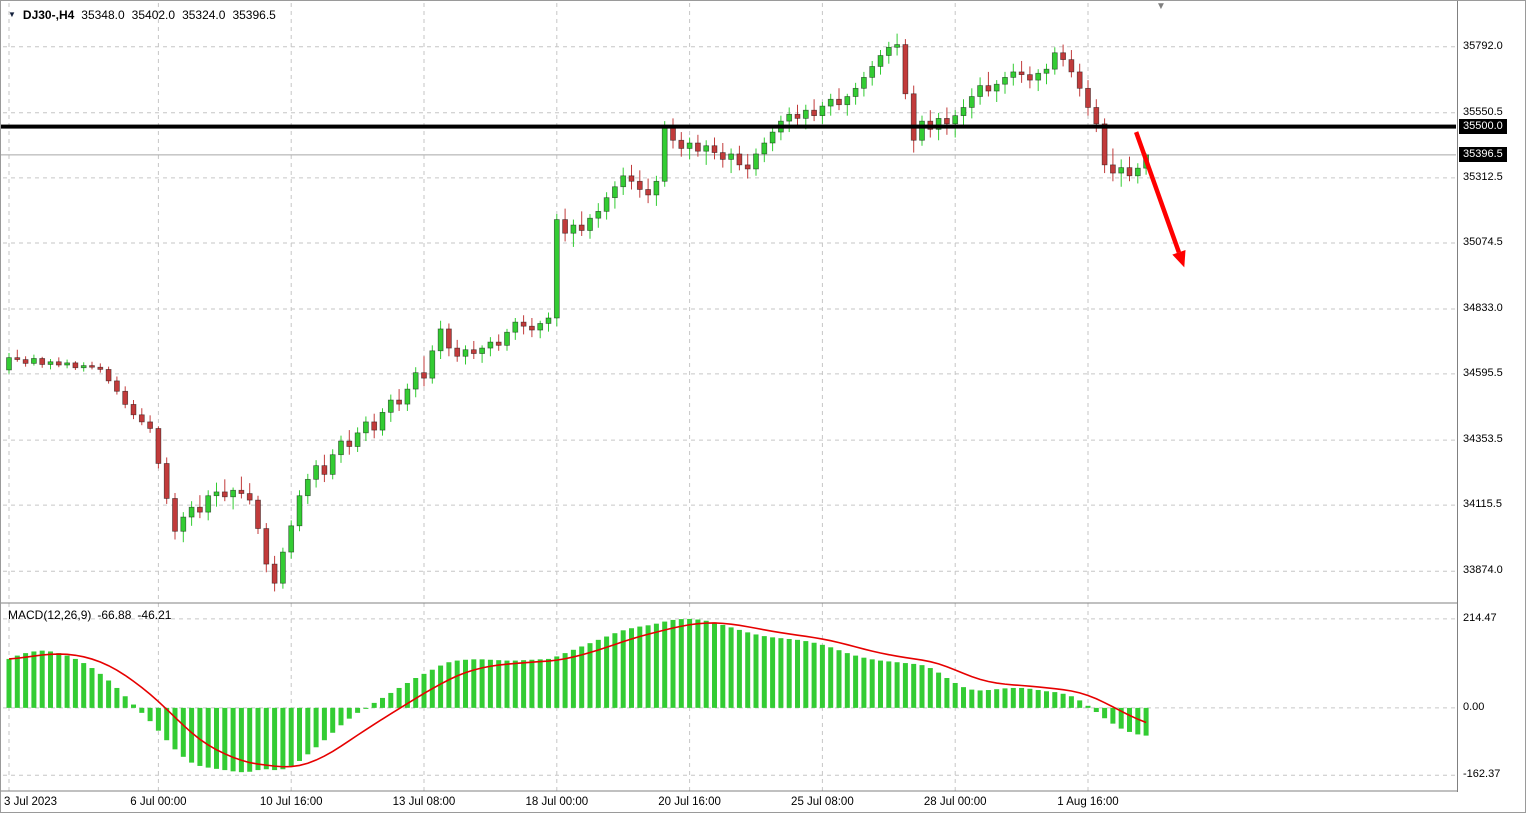  Describe the element at coordinates (1482, 504) in the screenshot. I see `price-axis-label: 34115.5` at that location.